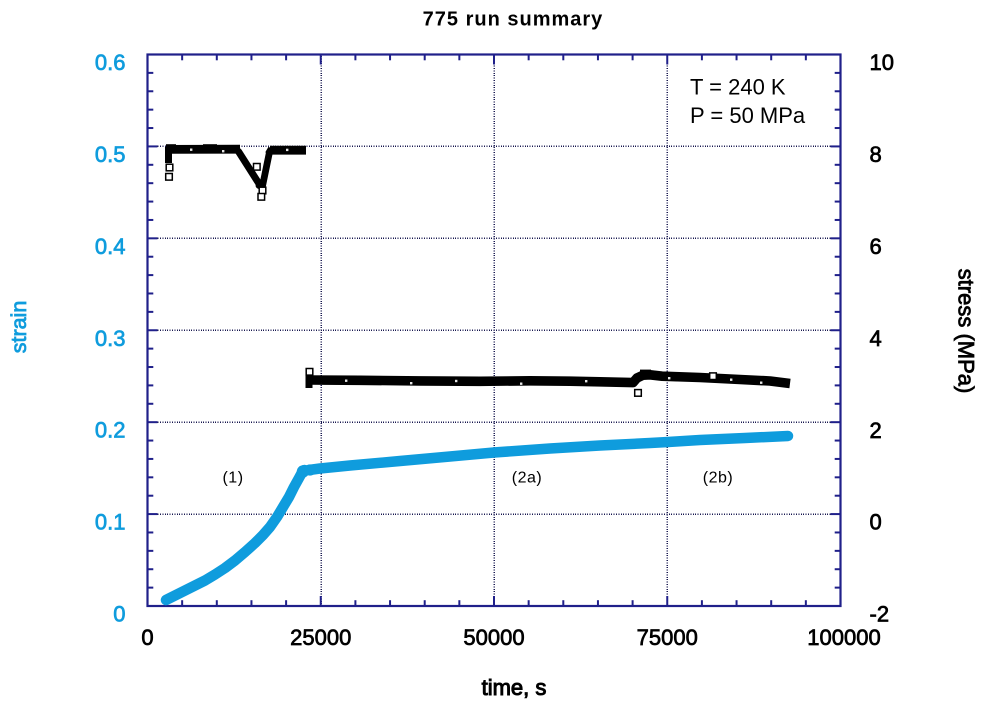  Describe the element at coordinates (667, 637) in the screenshot. I see `svg-text: 75000` at that location.